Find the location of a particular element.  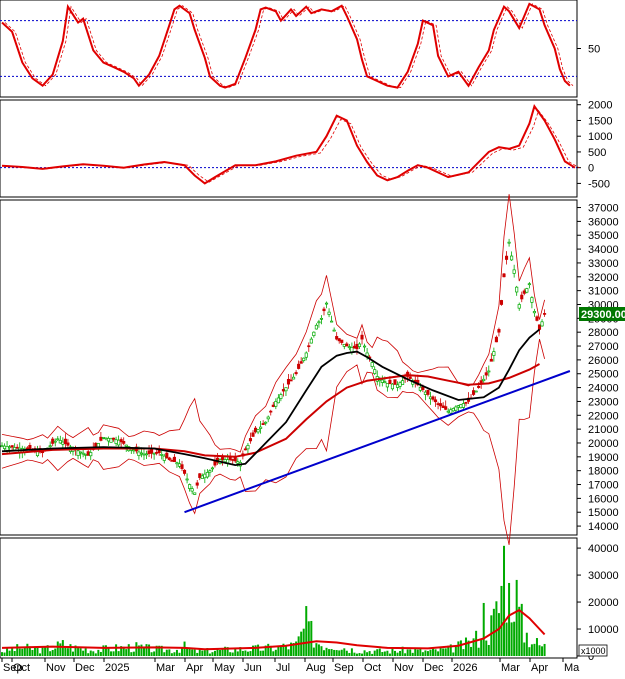

x-tick-label: Mar is located at coordinates (510, 668).